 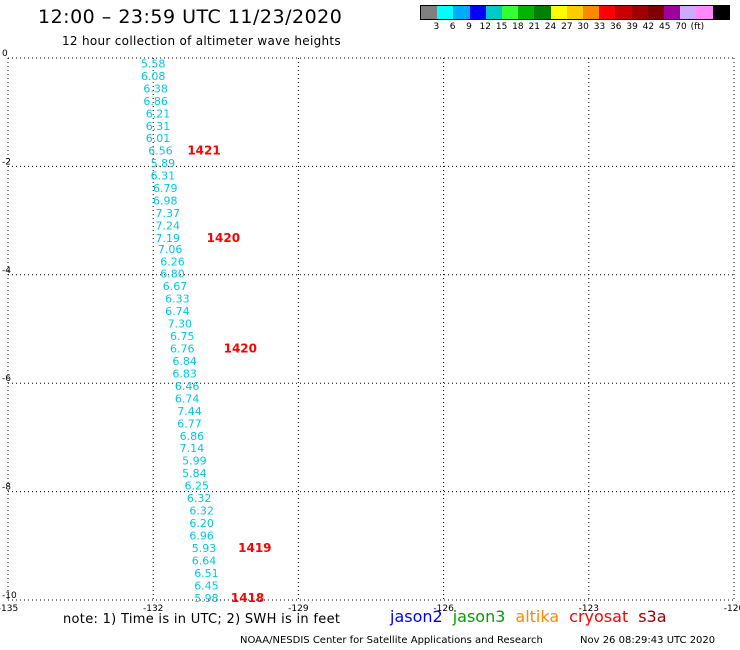 I want to click on swh-value: 6.64, so click(x=204, y=560).